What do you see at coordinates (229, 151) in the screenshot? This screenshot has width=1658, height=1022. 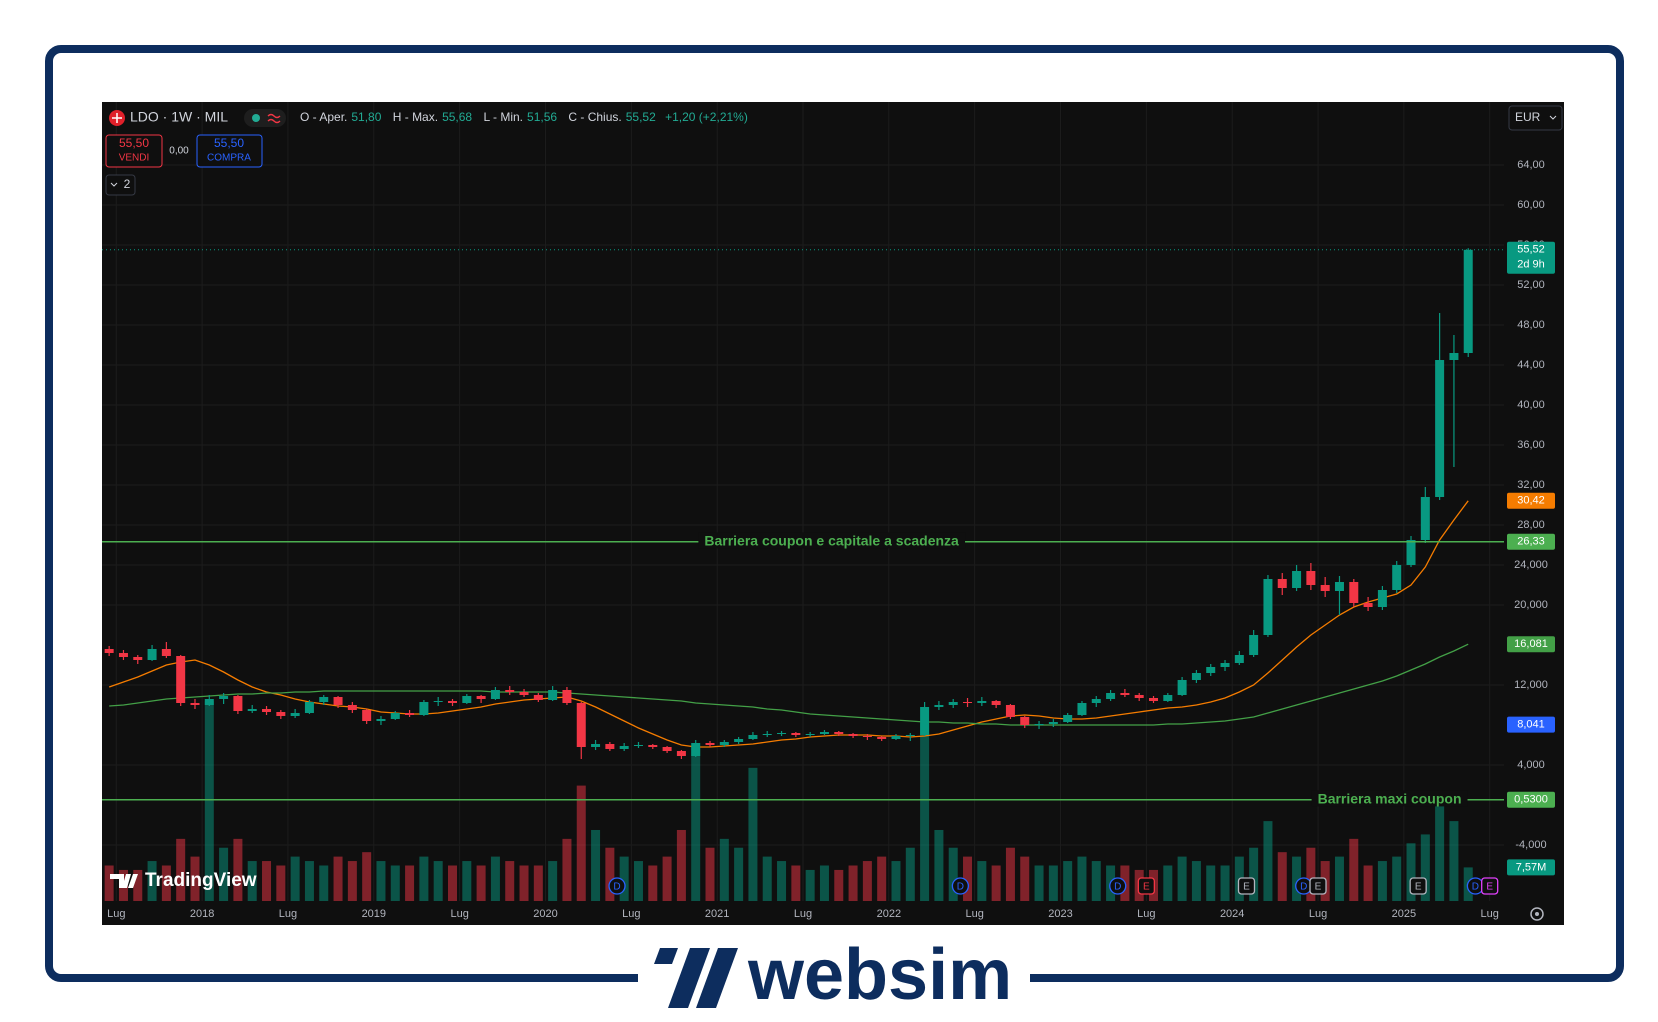 I see `buy-button` at bounding box center [229, 151].